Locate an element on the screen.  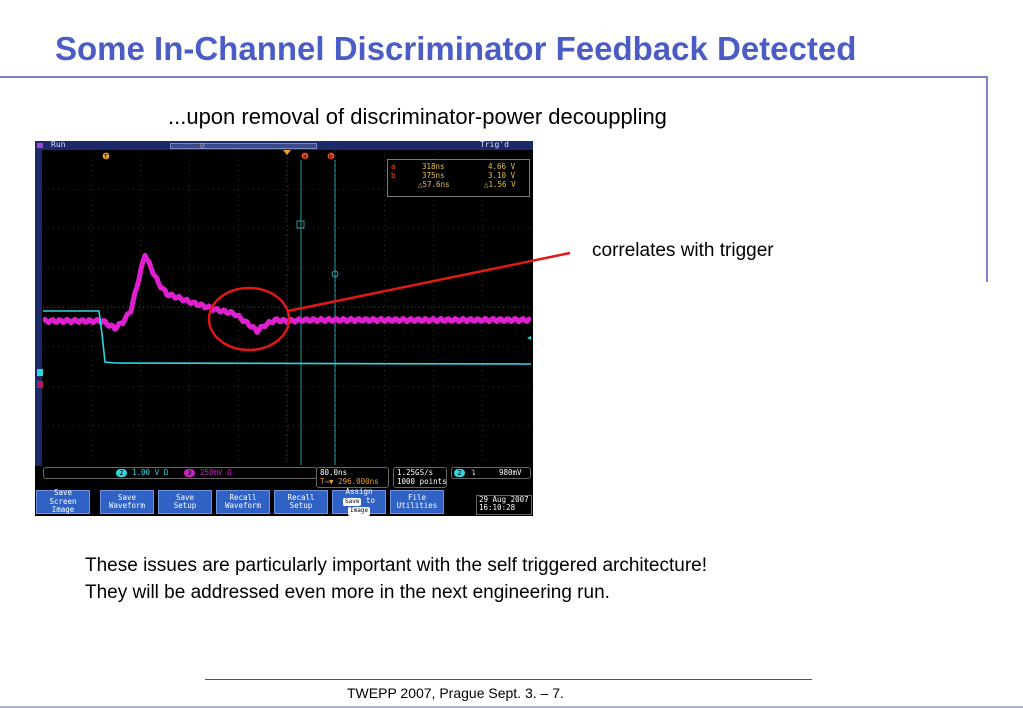
save-setup-button: Save Setup is located at coordinates (185, 502).